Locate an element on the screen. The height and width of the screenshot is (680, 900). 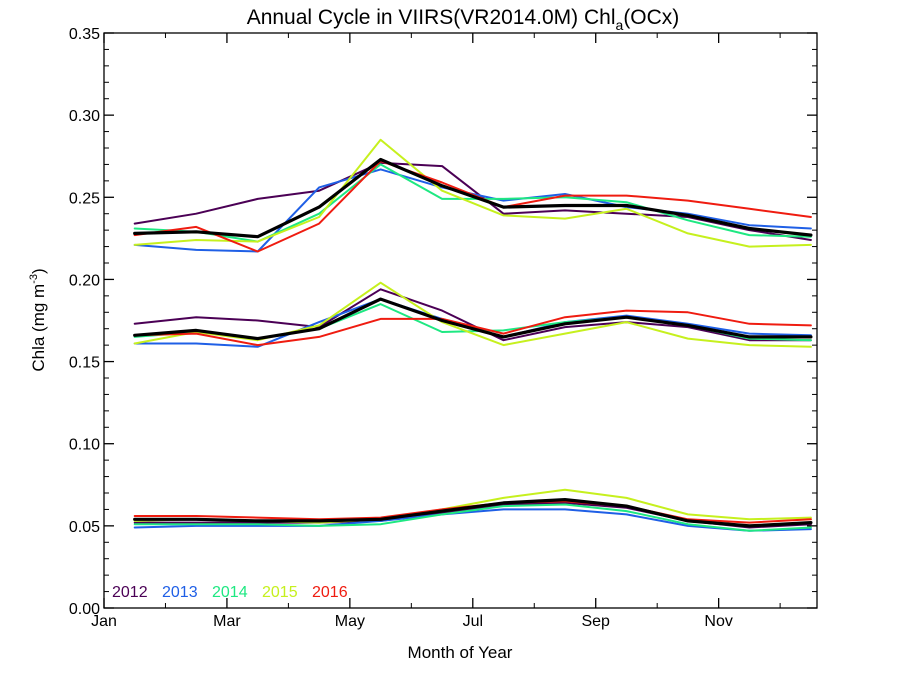
y-tick-label: 0.30 is located at coordinates (84, 116).